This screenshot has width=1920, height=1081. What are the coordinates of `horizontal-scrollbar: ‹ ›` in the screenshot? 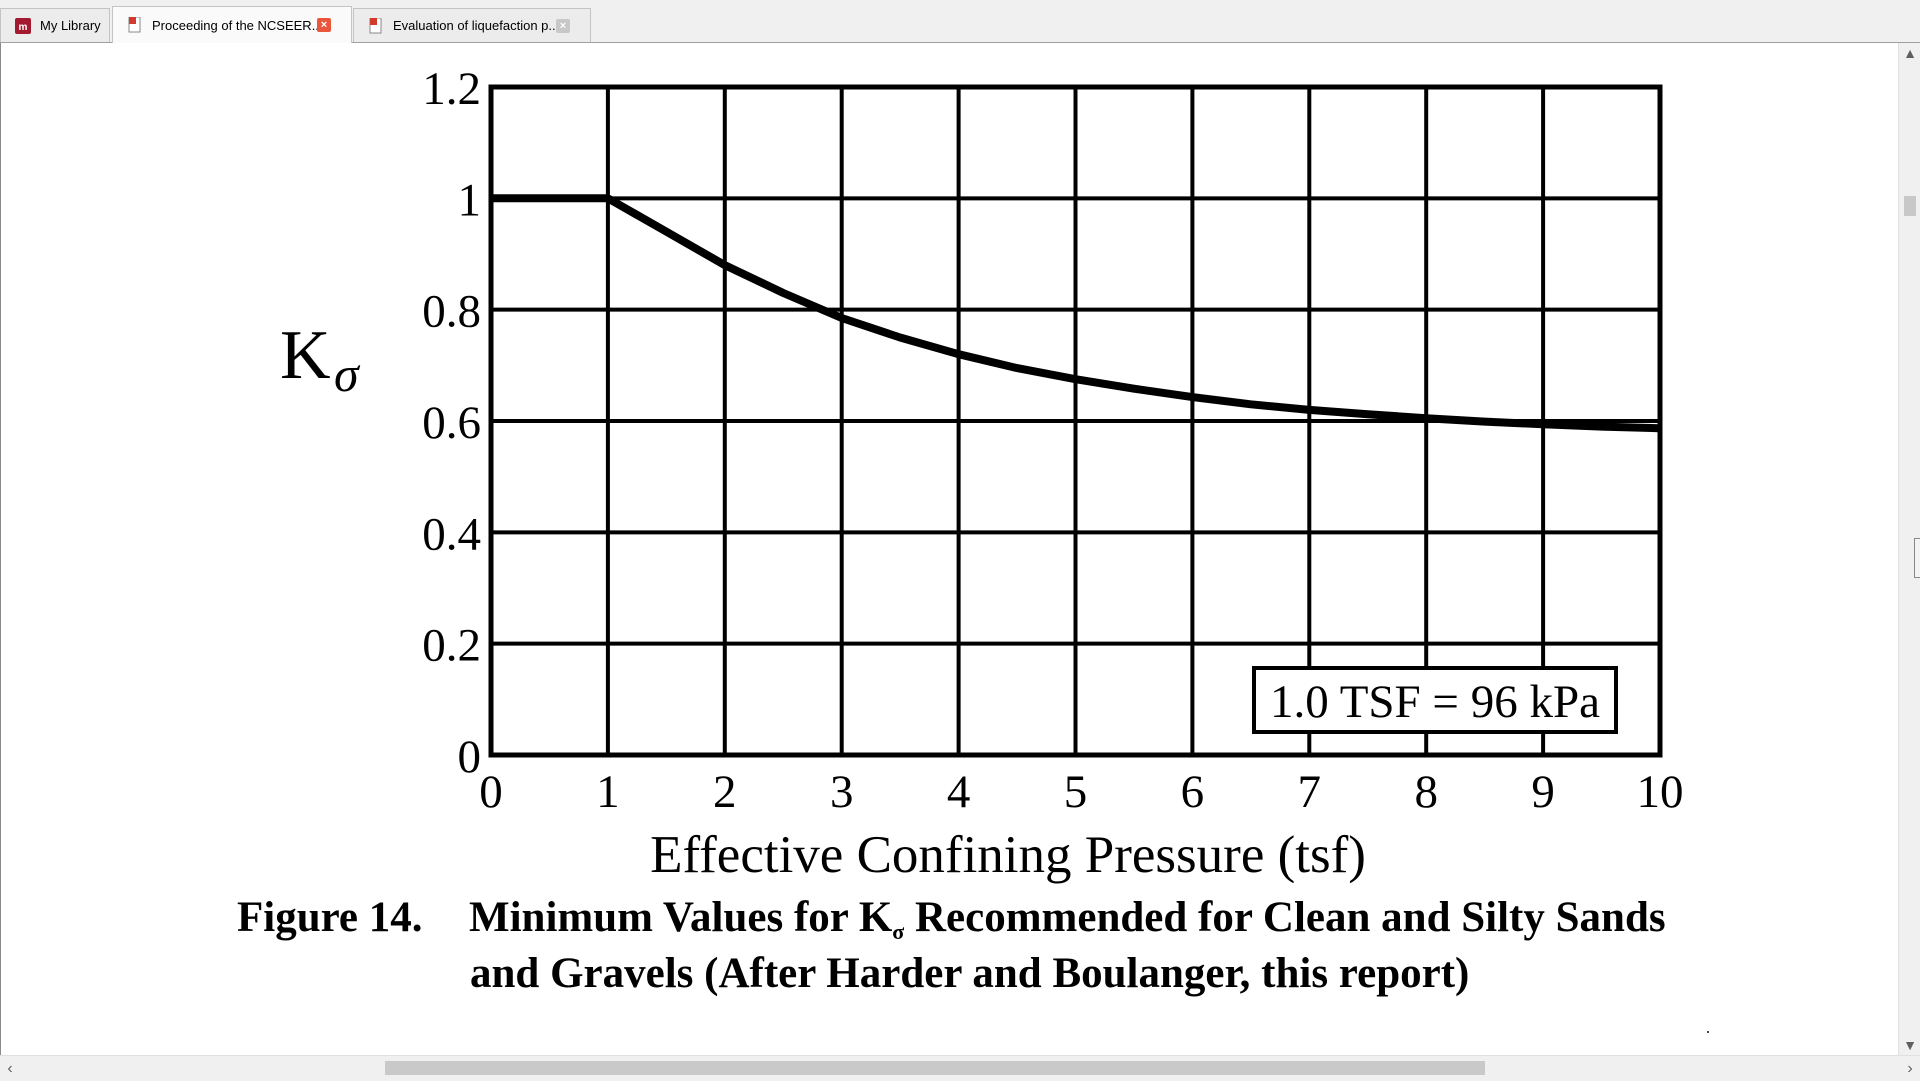 It's located at (960, 1067).